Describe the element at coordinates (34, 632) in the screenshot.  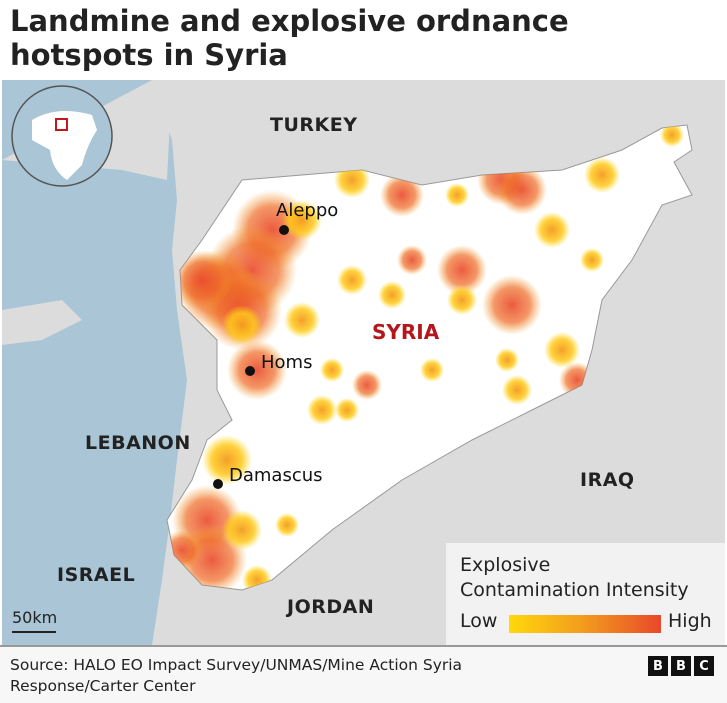
I see `scale-bar` at that location.